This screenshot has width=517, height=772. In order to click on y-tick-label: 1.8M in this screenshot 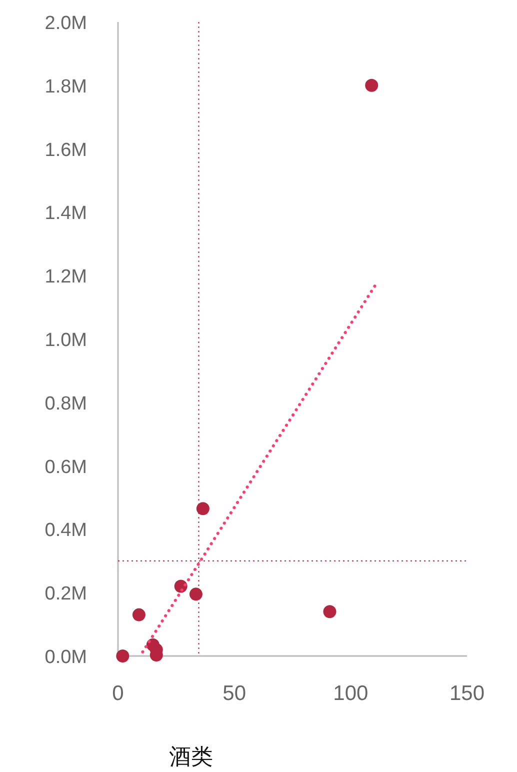, I will do `click(65, 87)`.